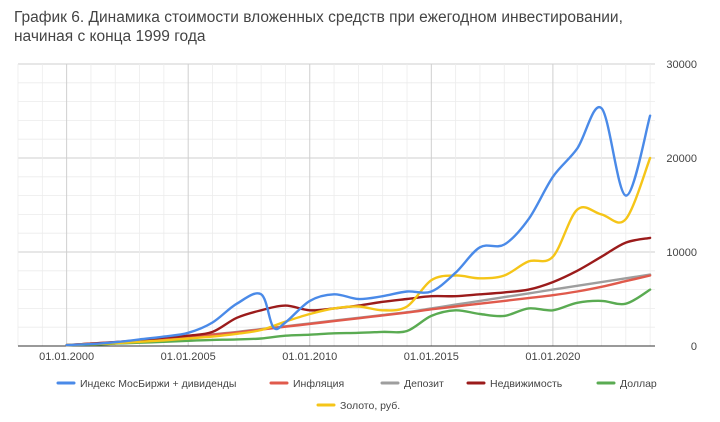 The image size is (720, 422). Describe the element at coordinates (681, 159) in the screenshot. I see `y-tick-label: 20000` at that location.